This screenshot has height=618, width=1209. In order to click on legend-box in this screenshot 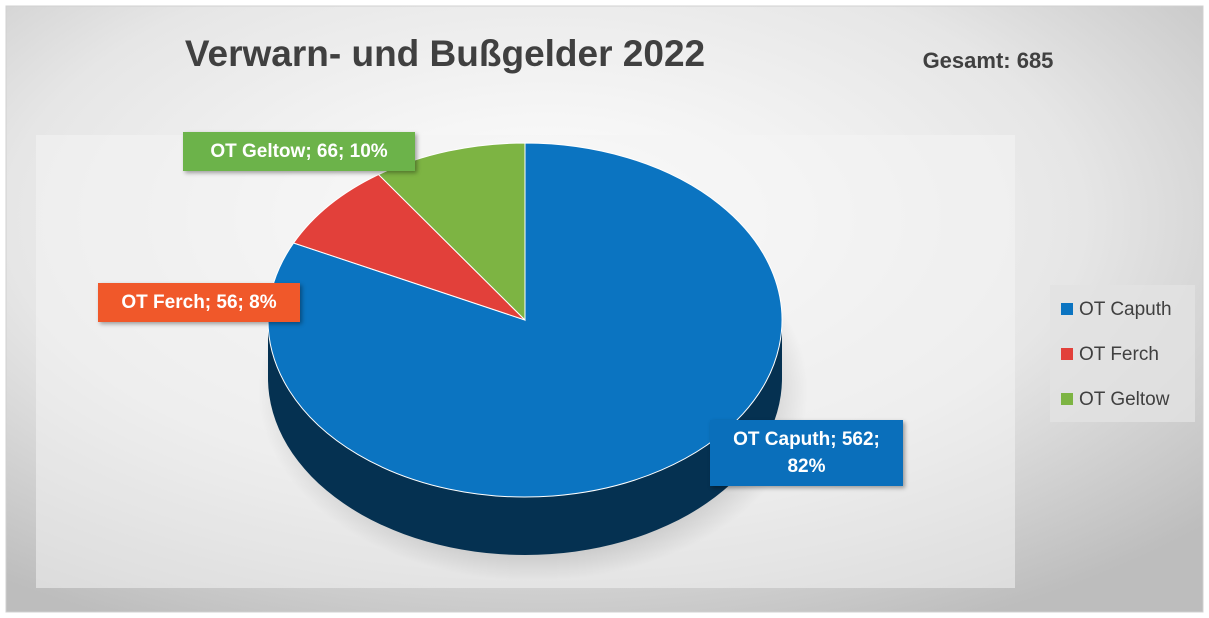, I will do `click(1122, 353)`.